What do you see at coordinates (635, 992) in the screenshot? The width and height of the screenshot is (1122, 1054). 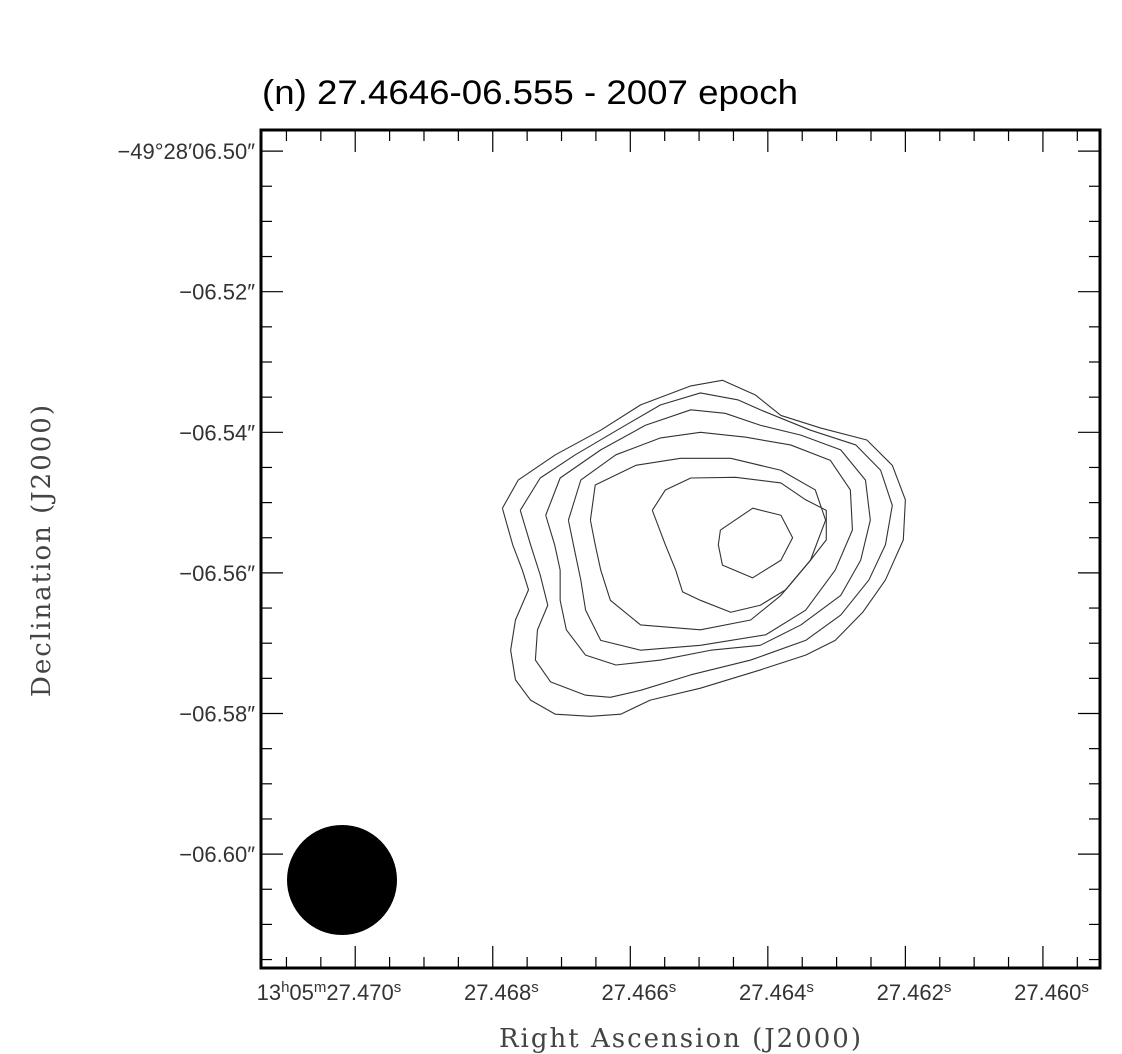 I see `label-part: 27.466` at bounding box center [635, 992].